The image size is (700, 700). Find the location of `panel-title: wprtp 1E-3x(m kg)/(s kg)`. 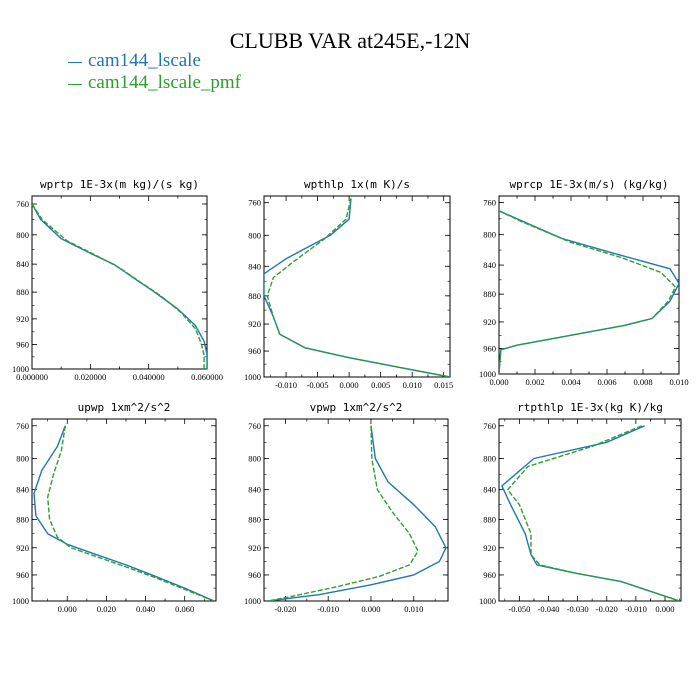

panel-title: wprtp 1E-3x(m kg)/(s kg) is located at coordinates (119, 184).